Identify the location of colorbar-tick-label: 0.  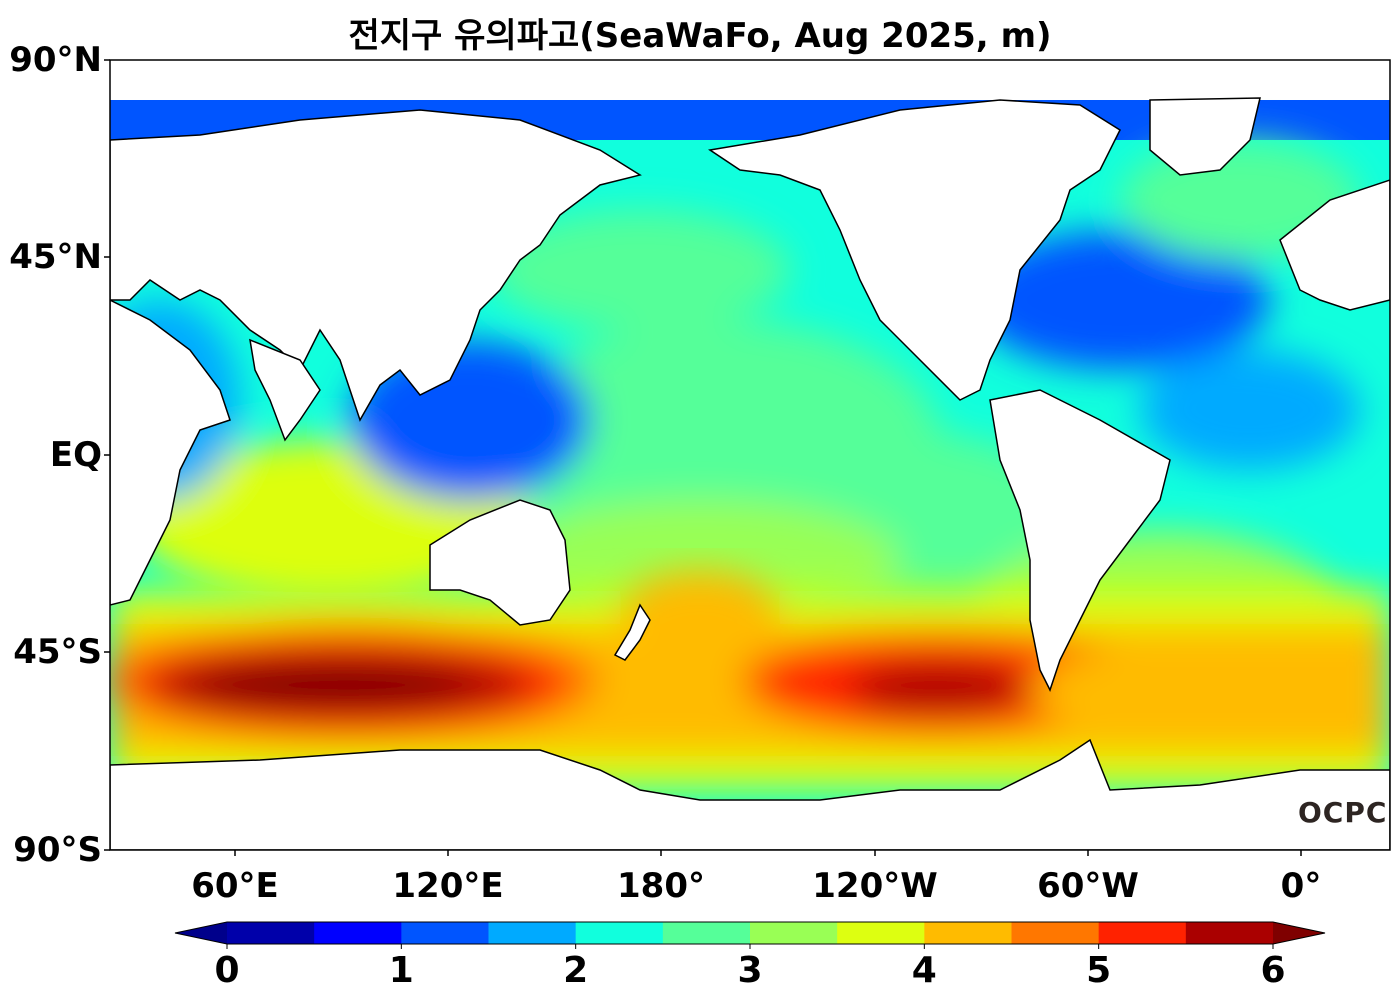
(227, 970).